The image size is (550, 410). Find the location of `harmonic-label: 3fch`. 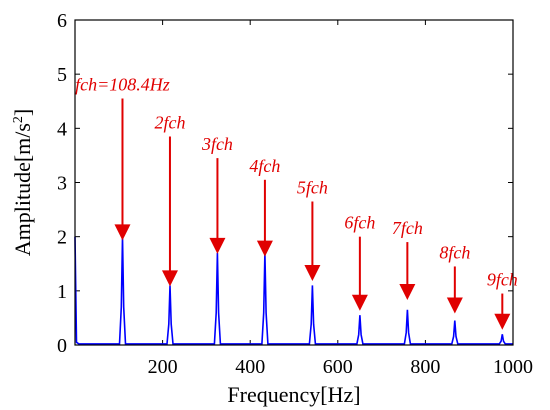

harmonic-label: 3fch is located at coordinates (217, 144).